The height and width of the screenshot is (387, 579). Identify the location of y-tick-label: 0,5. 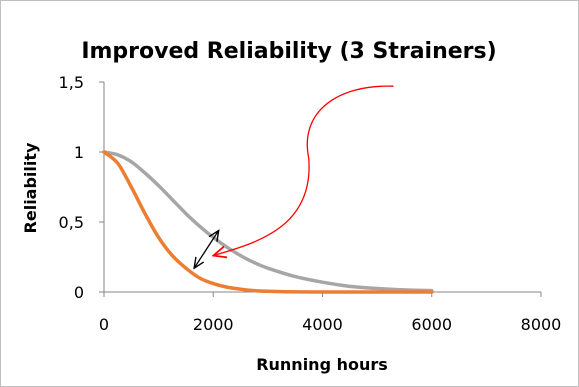
(71, 222).